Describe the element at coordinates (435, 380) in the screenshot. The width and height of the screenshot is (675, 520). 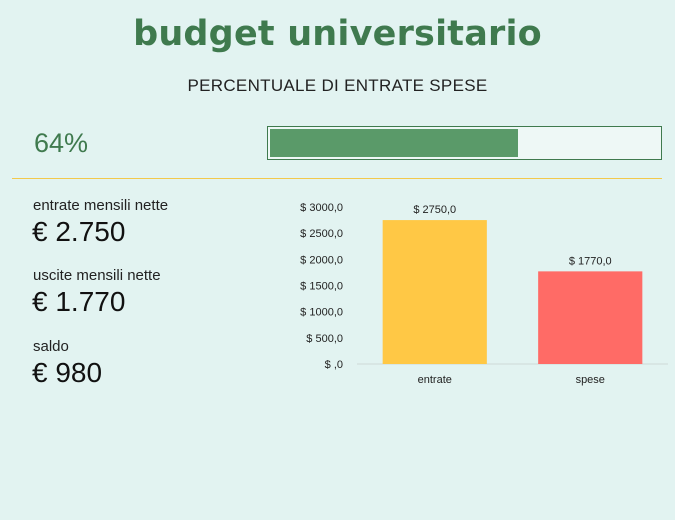
I see `x-tick-label: entrate` at that location.